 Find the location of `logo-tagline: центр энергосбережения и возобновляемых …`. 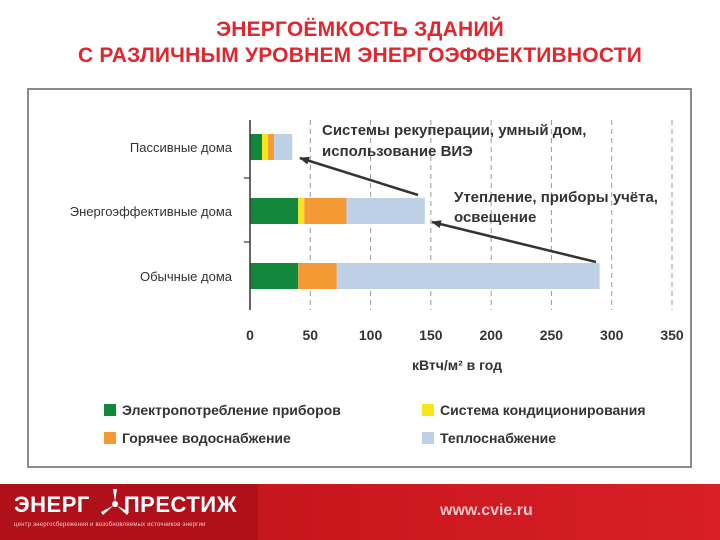

logo-tagline: центр энергосбережения и возобновляемых … is located at coordinates (110, 525).